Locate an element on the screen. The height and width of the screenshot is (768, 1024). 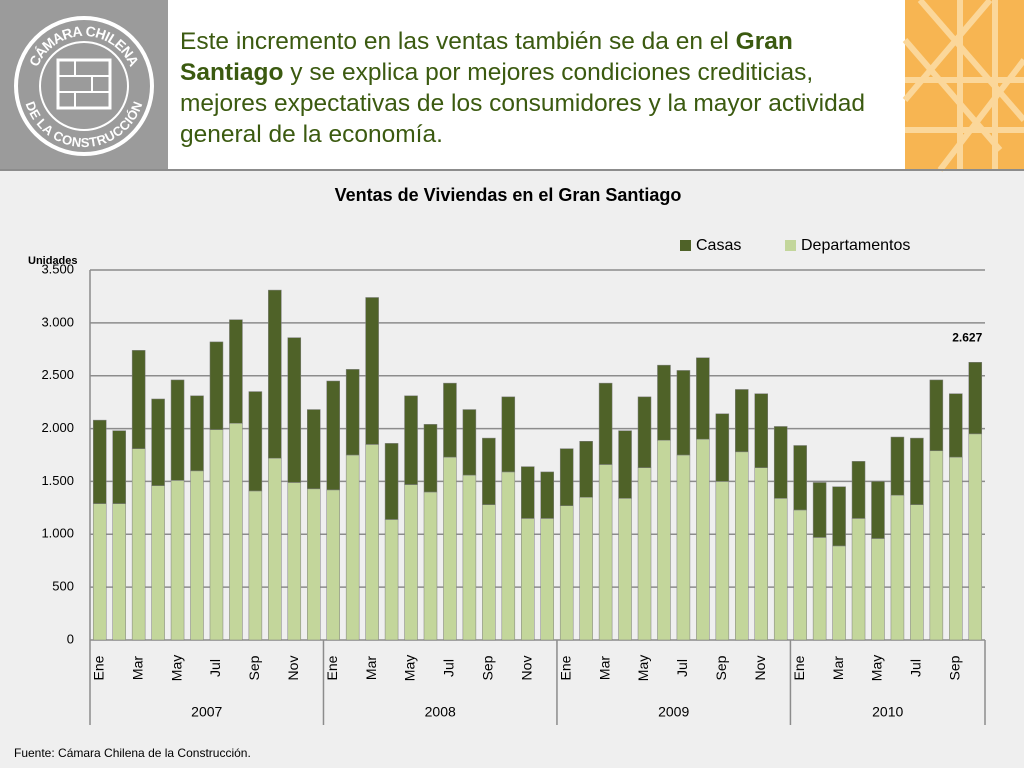
data-label: 2.627 is located at coordinates (967, 337).